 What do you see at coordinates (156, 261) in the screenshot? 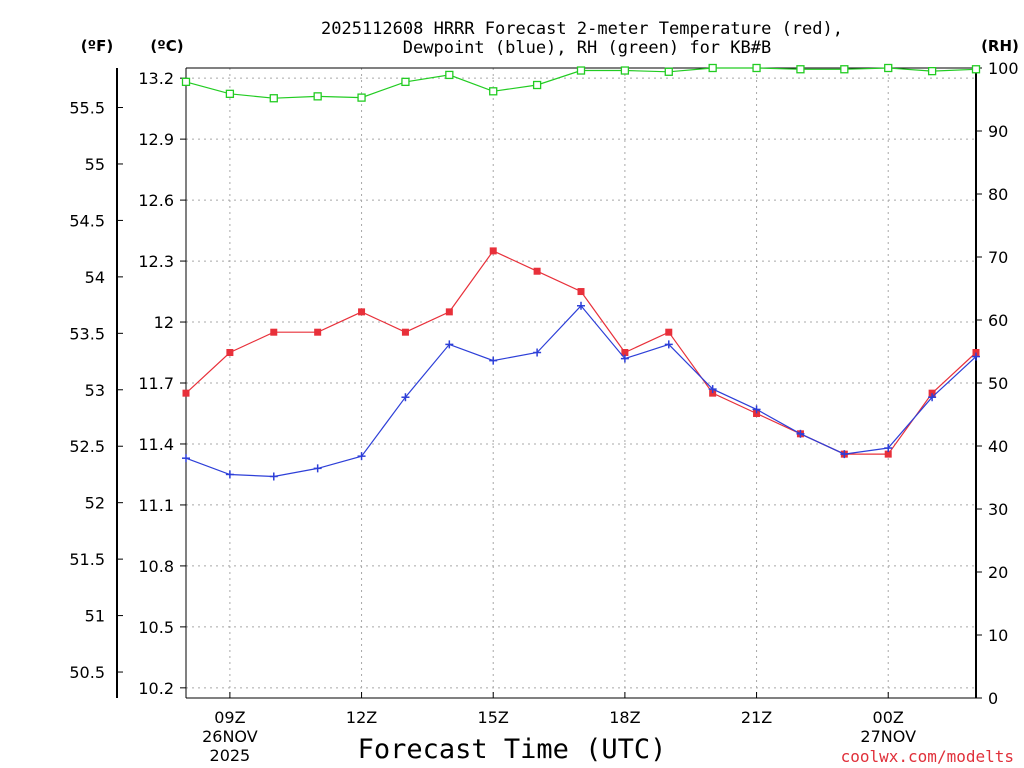
I see `celsius-tick-label: 12.3` at bounding box center [156, 261].